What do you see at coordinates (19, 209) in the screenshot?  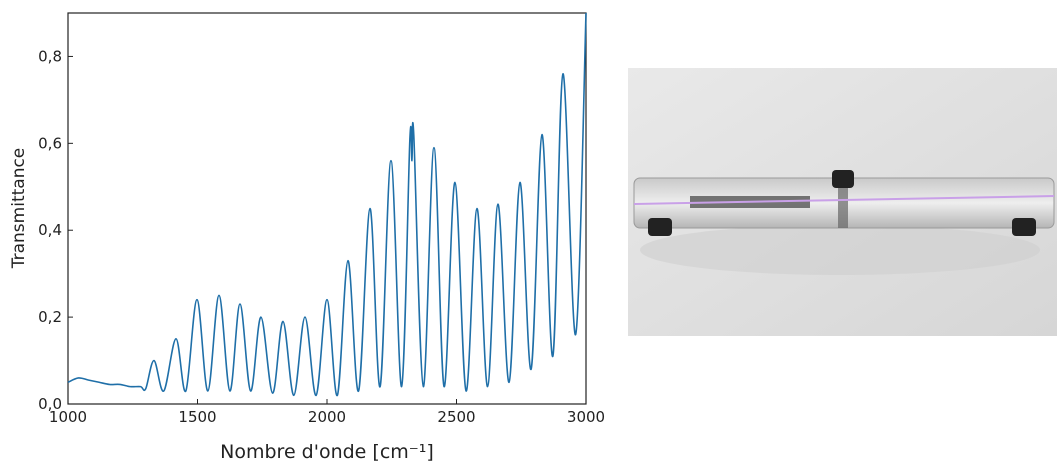 I see `y-axis-label: Transmittance` at bounding box center [19, 209].